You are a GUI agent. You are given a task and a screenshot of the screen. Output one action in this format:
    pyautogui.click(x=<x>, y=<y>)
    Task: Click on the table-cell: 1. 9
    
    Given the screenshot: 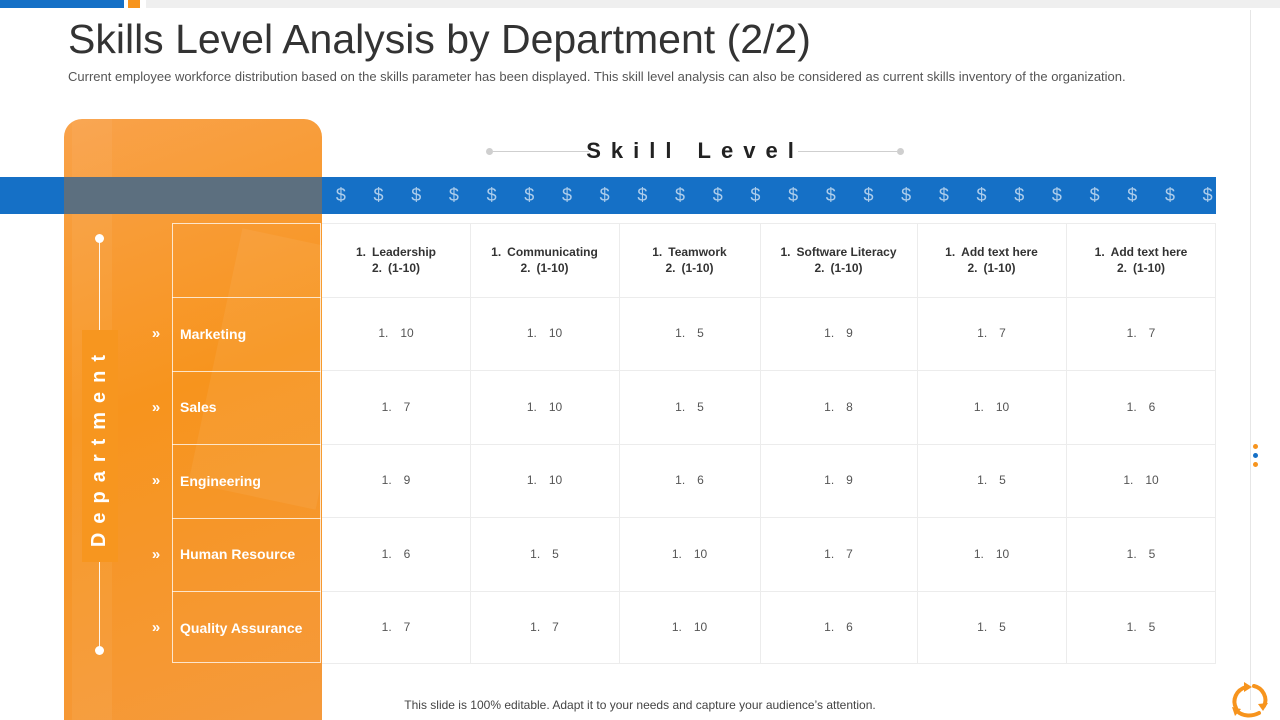 What is the action you would take?
    pyautogui.click(x=396, y=480)
    